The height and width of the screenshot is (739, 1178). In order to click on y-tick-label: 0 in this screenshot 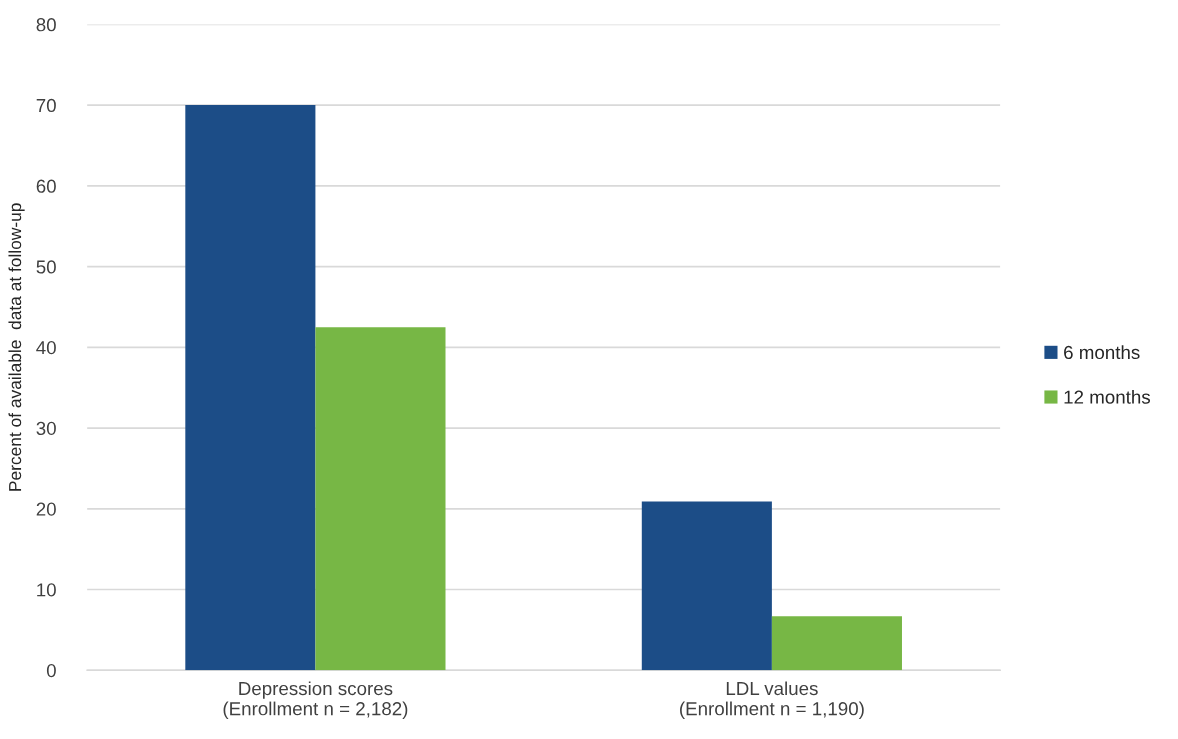, I will do `click(51, 670)`.